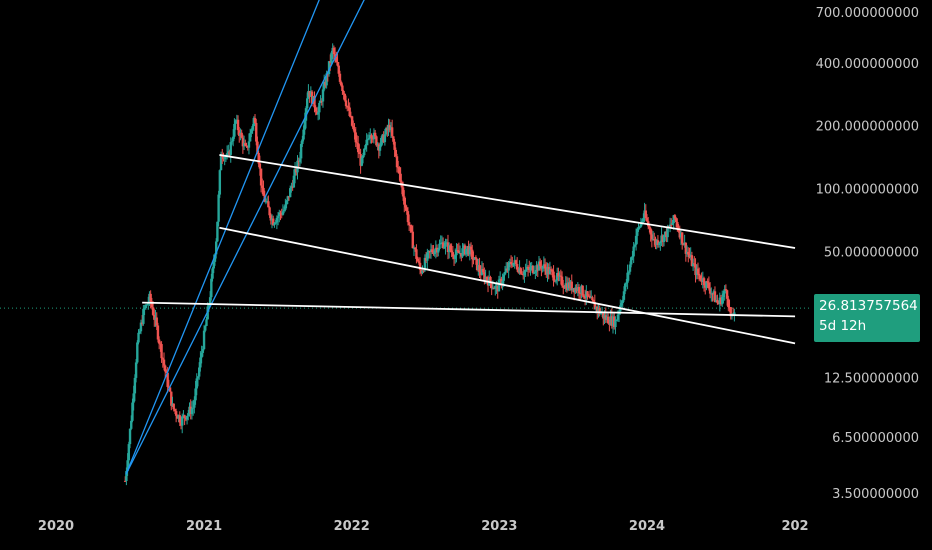 The width and height of the screenshot is (932, 550). Describe the element at coordinates (871, 378) in the screenshot. I see `price-tick-label: 12.500000000` at that location.